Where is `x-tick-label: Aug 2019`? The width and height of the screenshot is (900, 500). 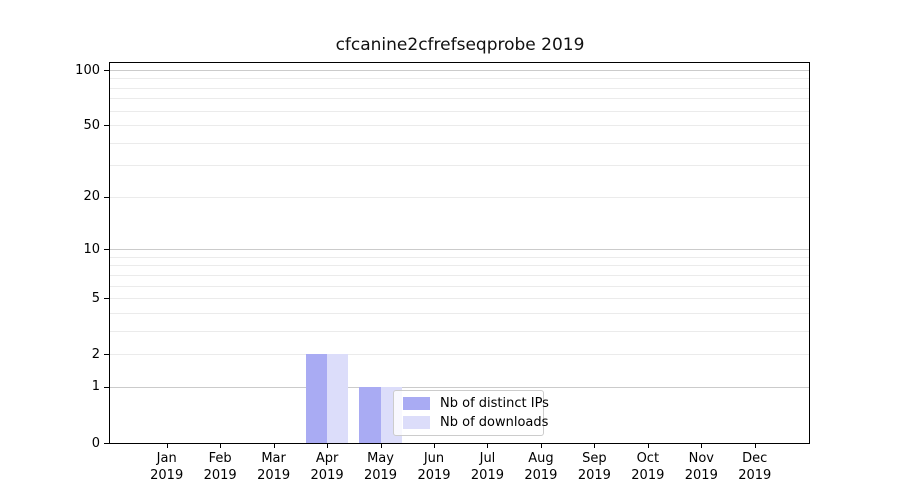 x-tick-label: Aug 2019 is located at coordinates (541, 467).